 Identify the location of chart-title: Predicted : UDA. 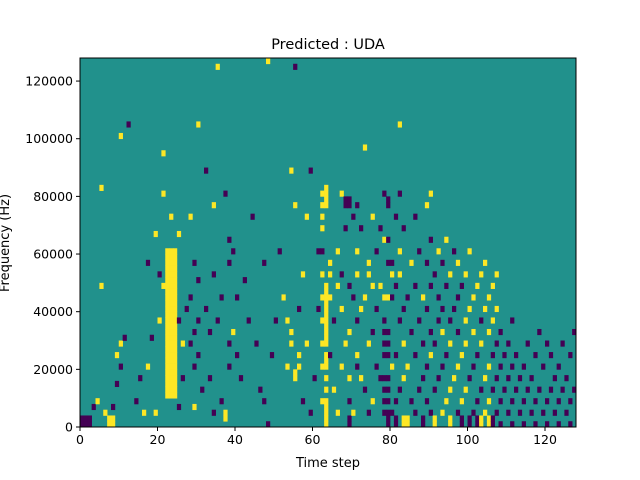
(328, 45).